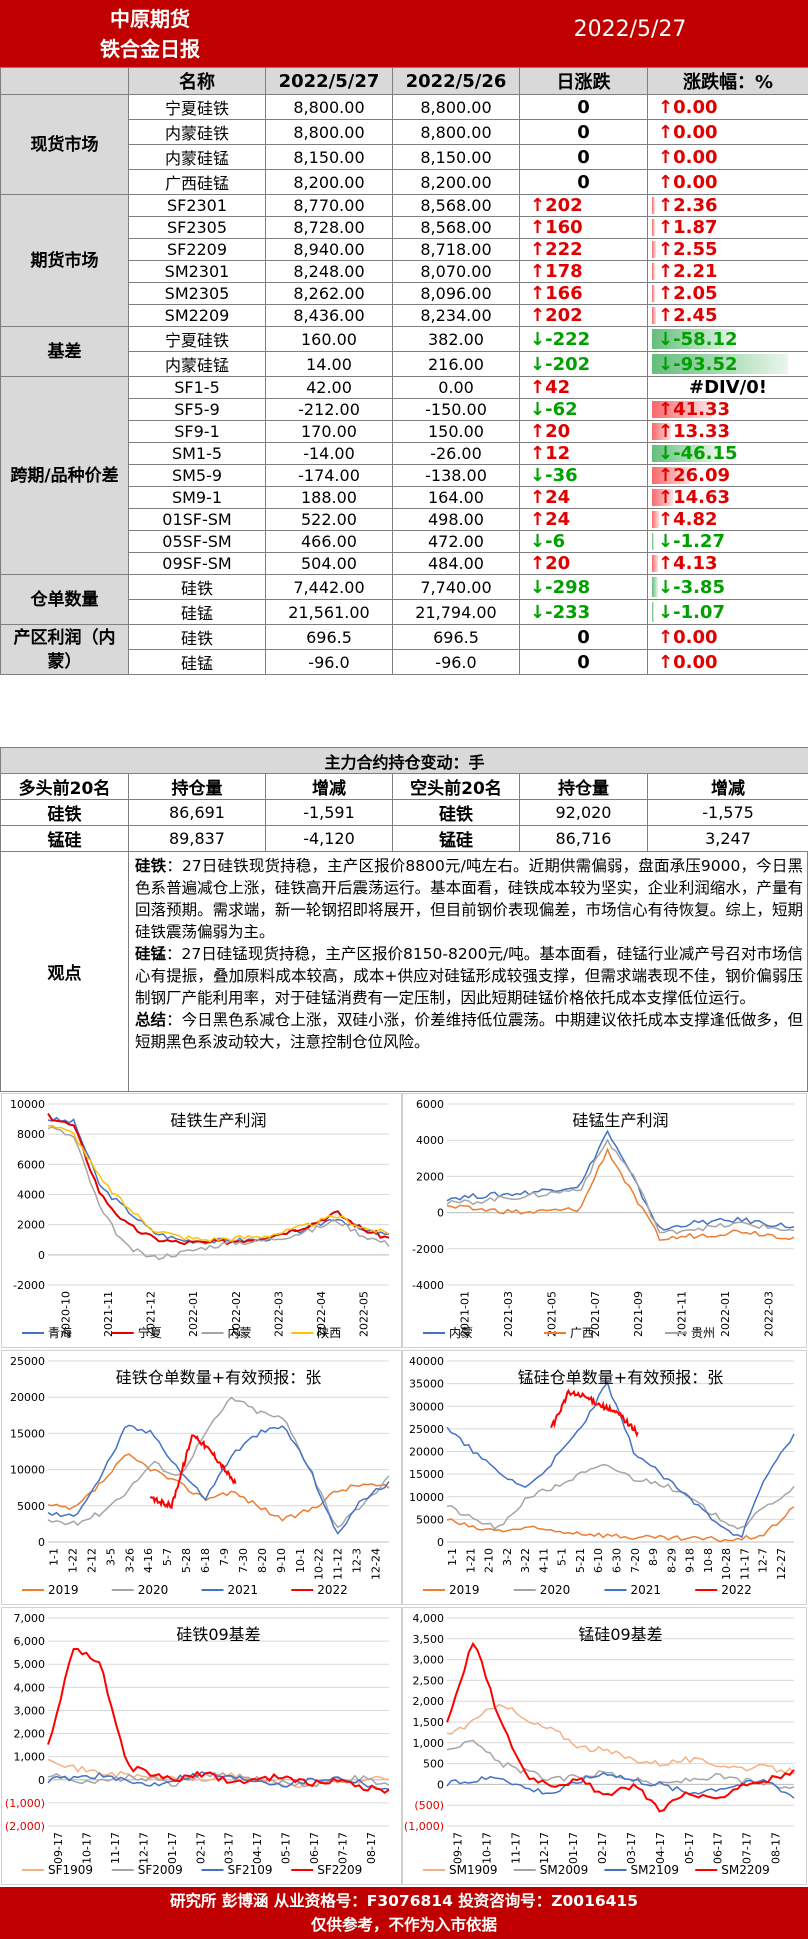  Describe the element at coordinates (196, 340) in the screenshot. I see `item-name-value: 宁夏硅铁` at that location.